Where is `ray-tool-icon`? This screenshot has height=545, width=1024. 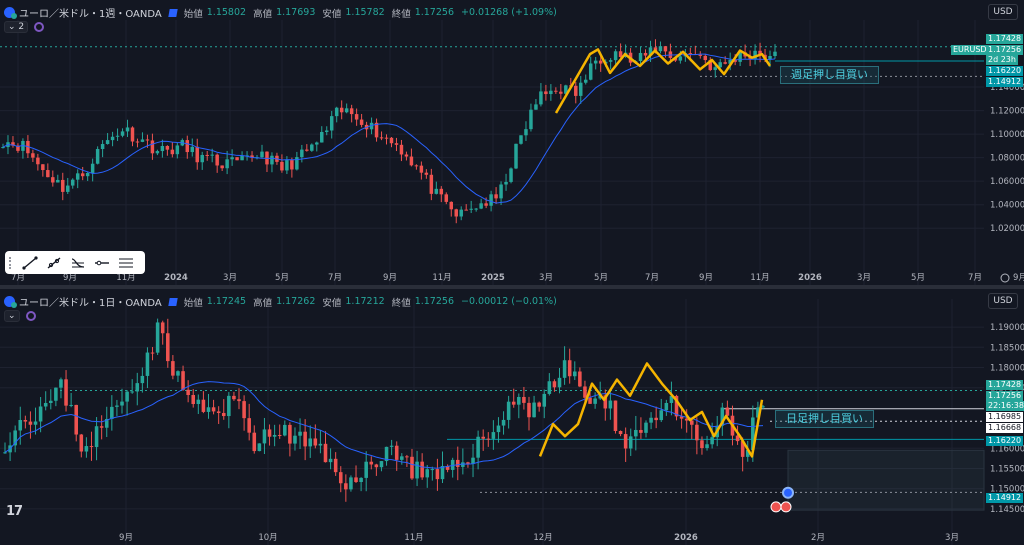
ray-tool-icon is located at coordinates (54, 263).